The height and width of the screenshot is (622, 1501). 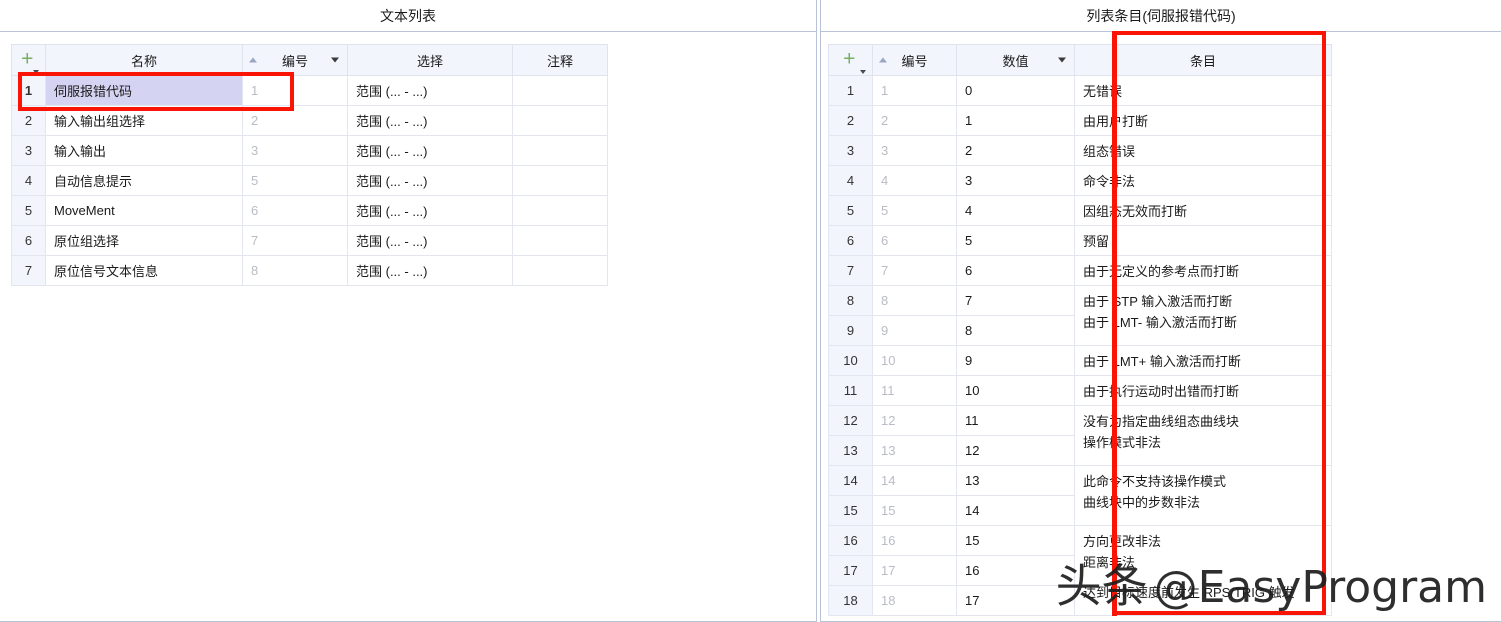 I want to click on cell-name: 输入输出组选择, so click(x=144, y=120).